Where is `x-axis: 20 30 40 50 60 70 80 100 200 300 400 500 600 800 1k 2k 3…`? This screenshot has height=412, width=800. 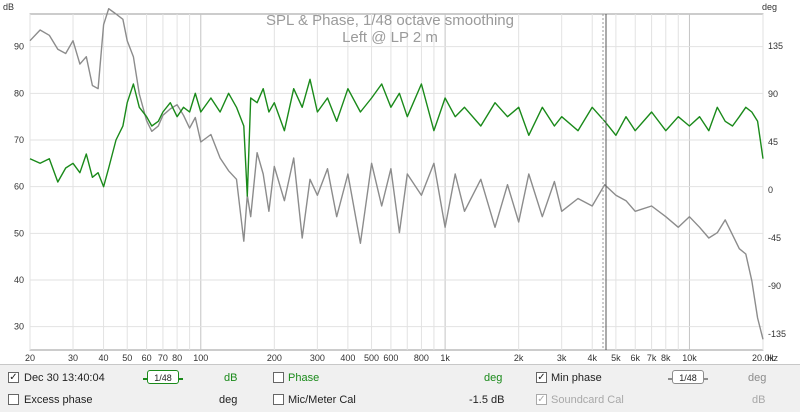 x-axis: 20 30 40 50 60 70 80 100 200 300 400 500 600 800 1k 2k 3… is located at coordinates (400, 358).